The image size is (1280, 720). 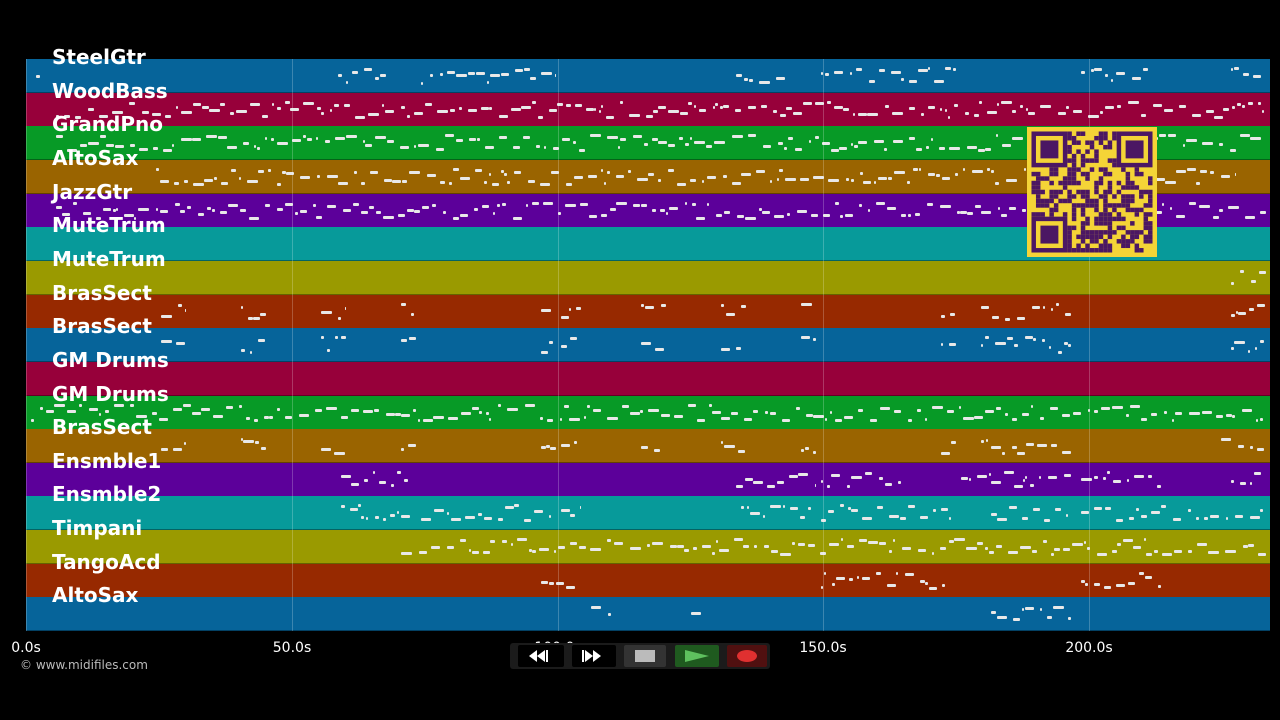 I want to click on rewind-button, so click(x=541, y=656).